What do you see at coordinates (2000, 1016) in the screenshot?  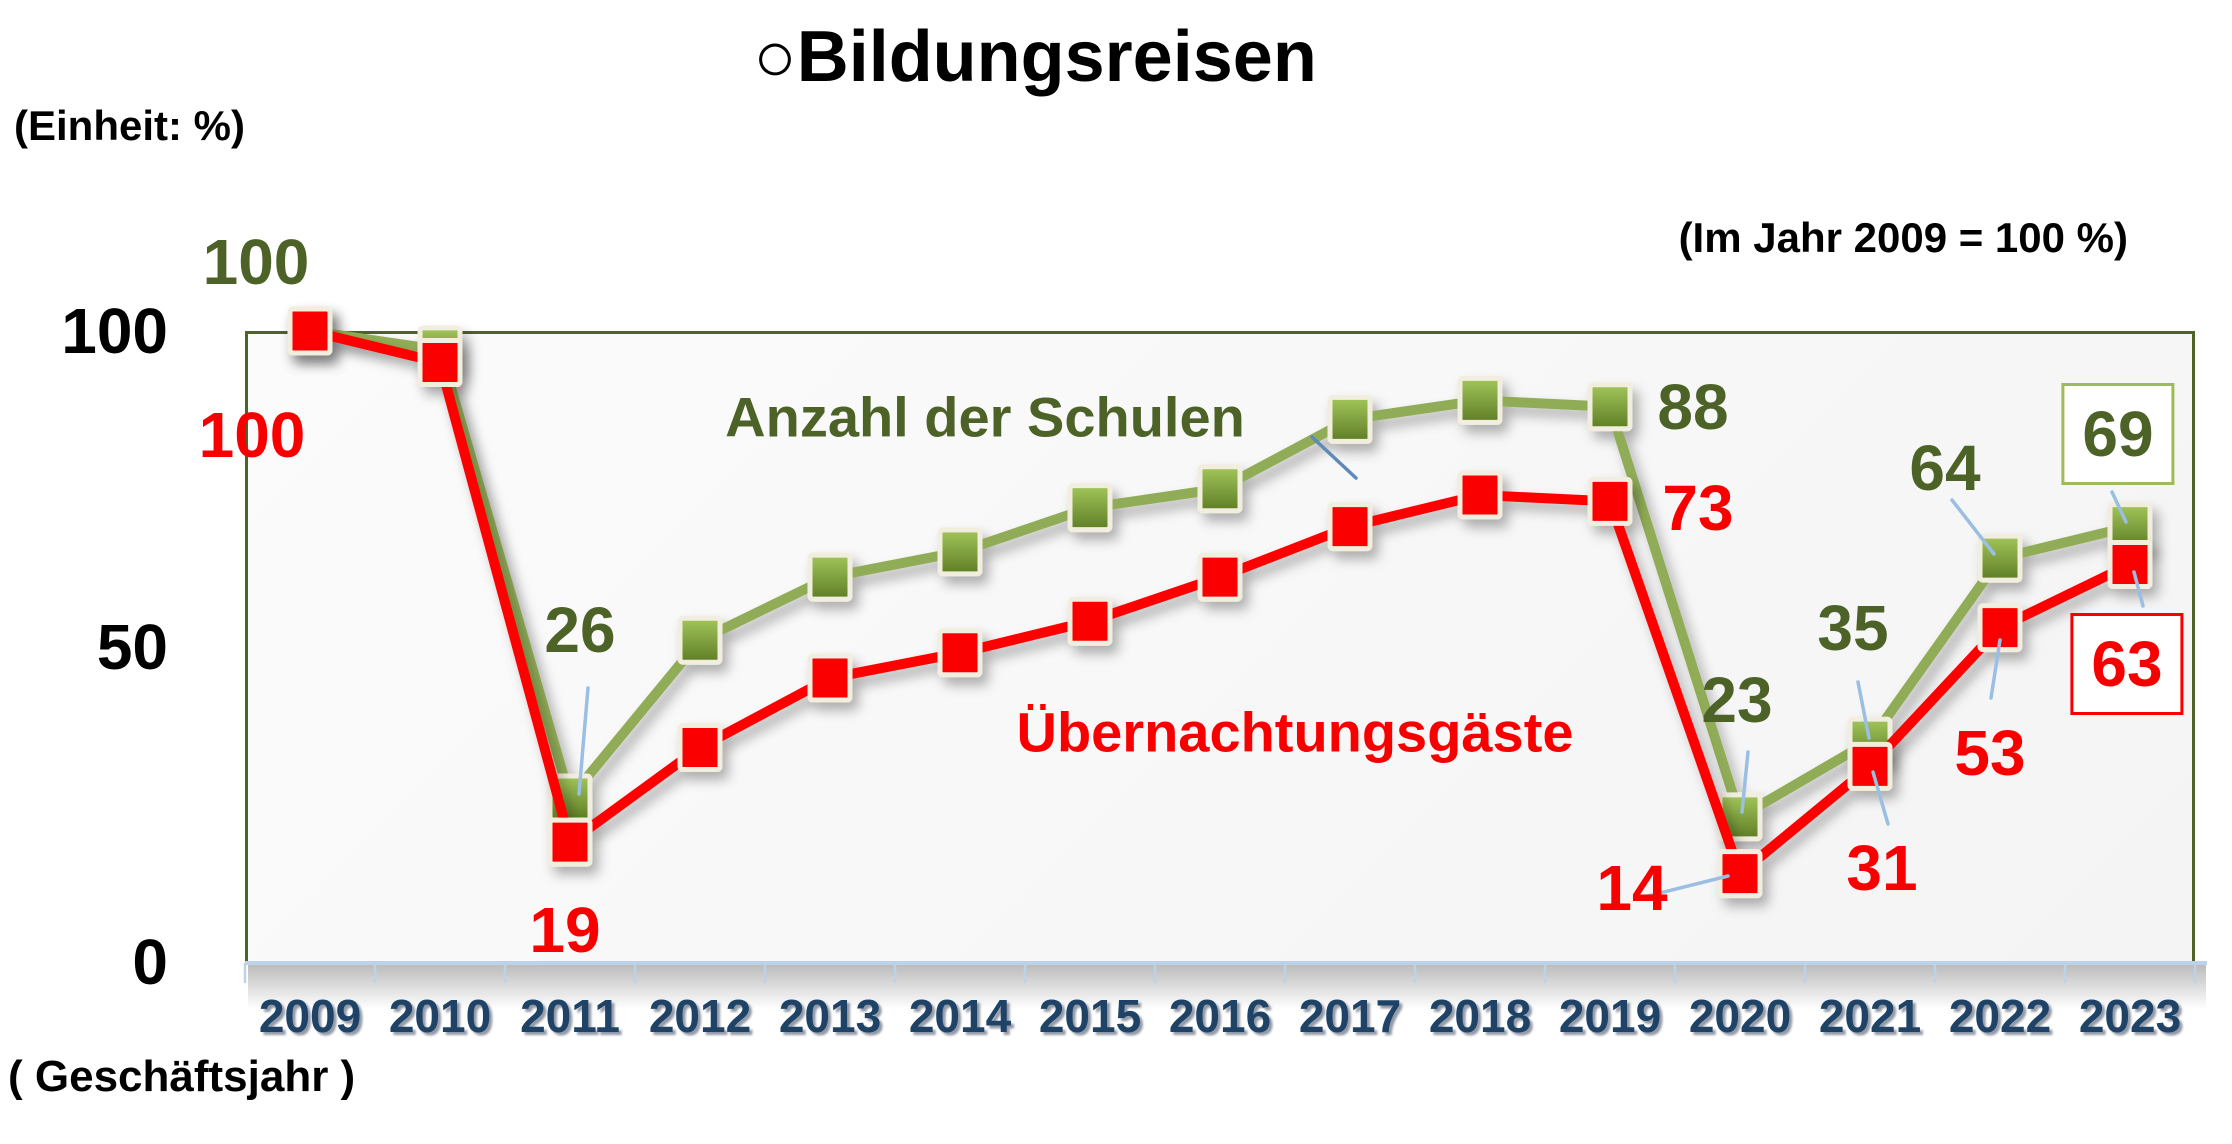 I see `x-axis-label-2022: 2022` at bounding box center [2000, 1016].